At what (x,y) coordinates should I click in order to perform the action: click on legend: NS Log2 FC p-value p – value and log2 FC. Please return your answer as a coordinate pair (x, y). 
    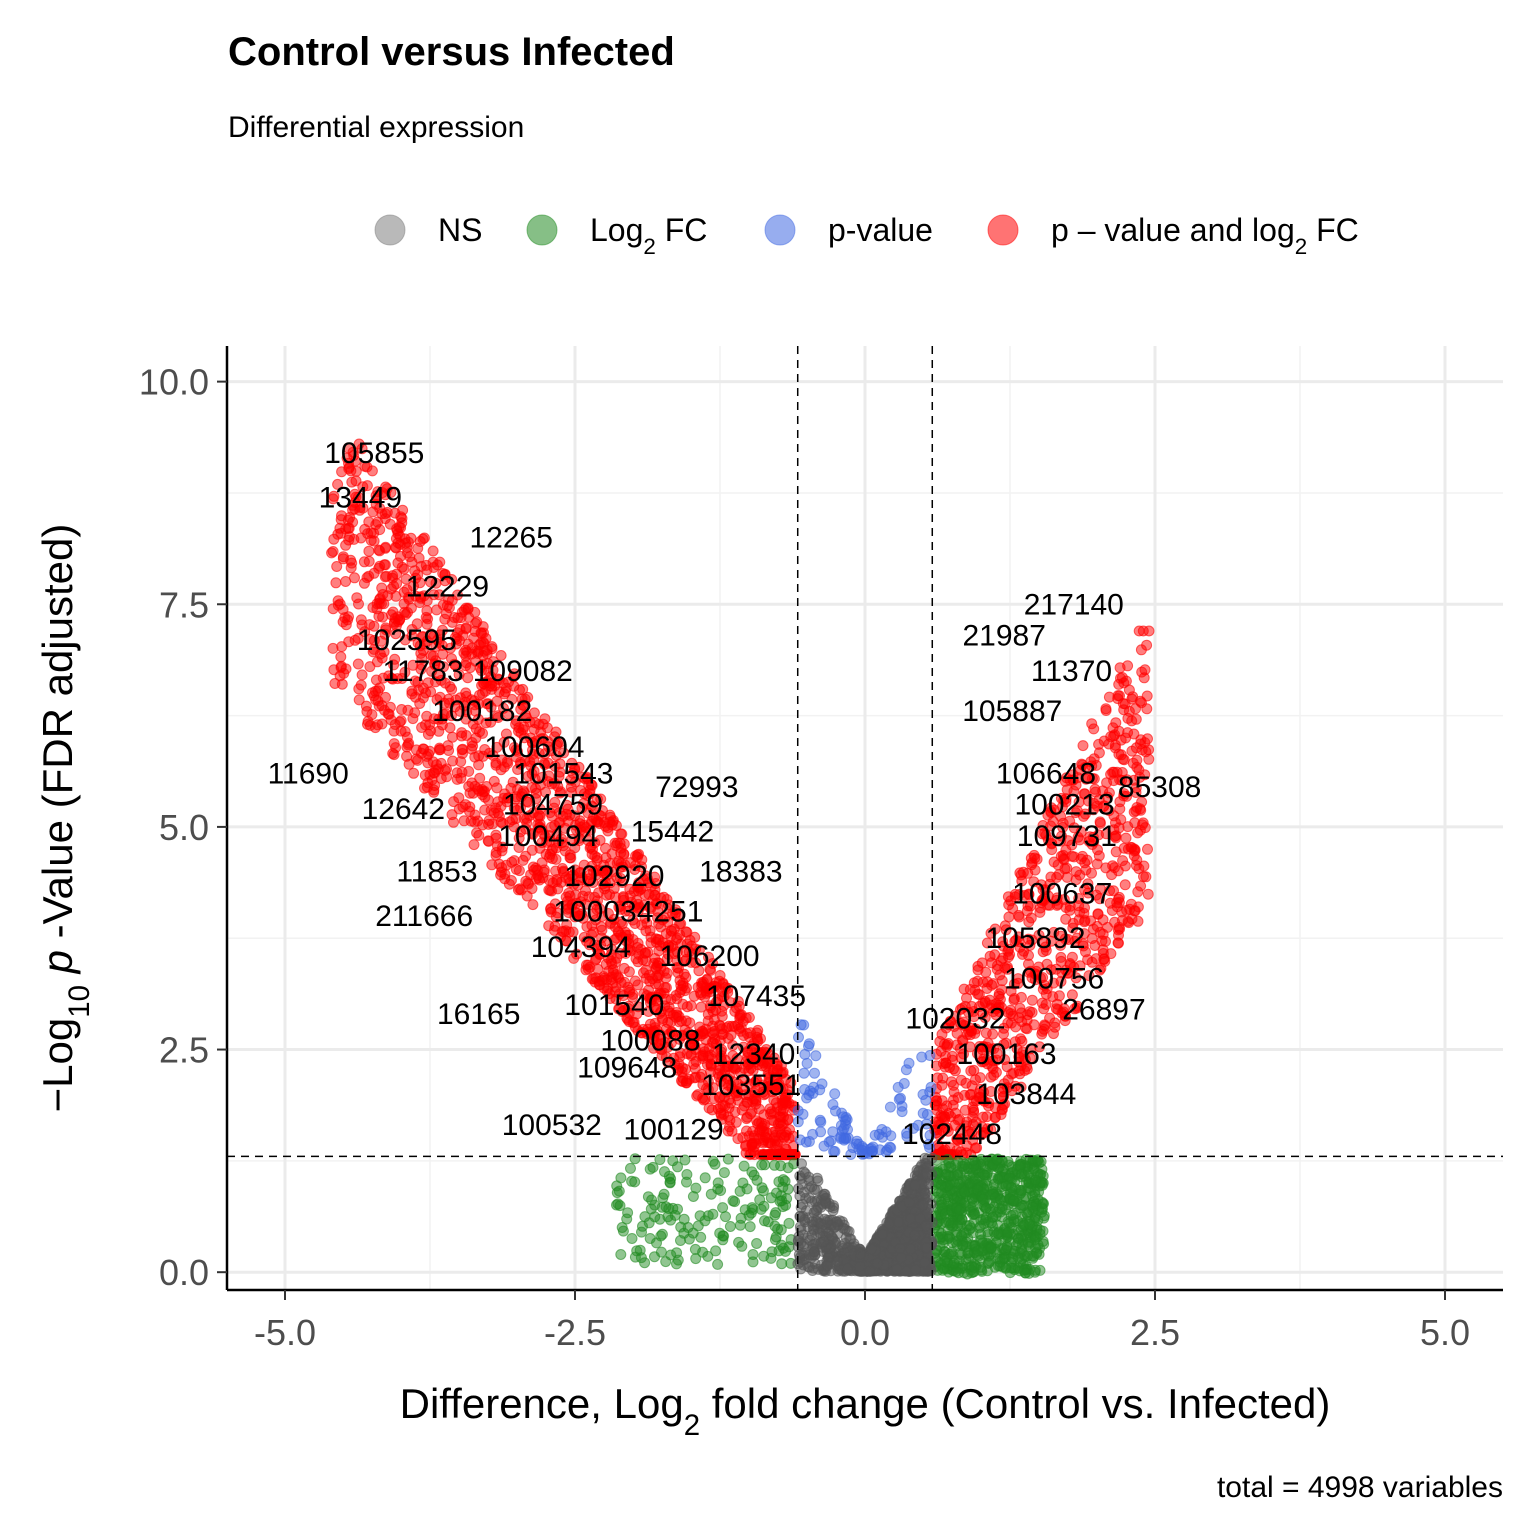
    Looking at the image, I should click on (866, 235).